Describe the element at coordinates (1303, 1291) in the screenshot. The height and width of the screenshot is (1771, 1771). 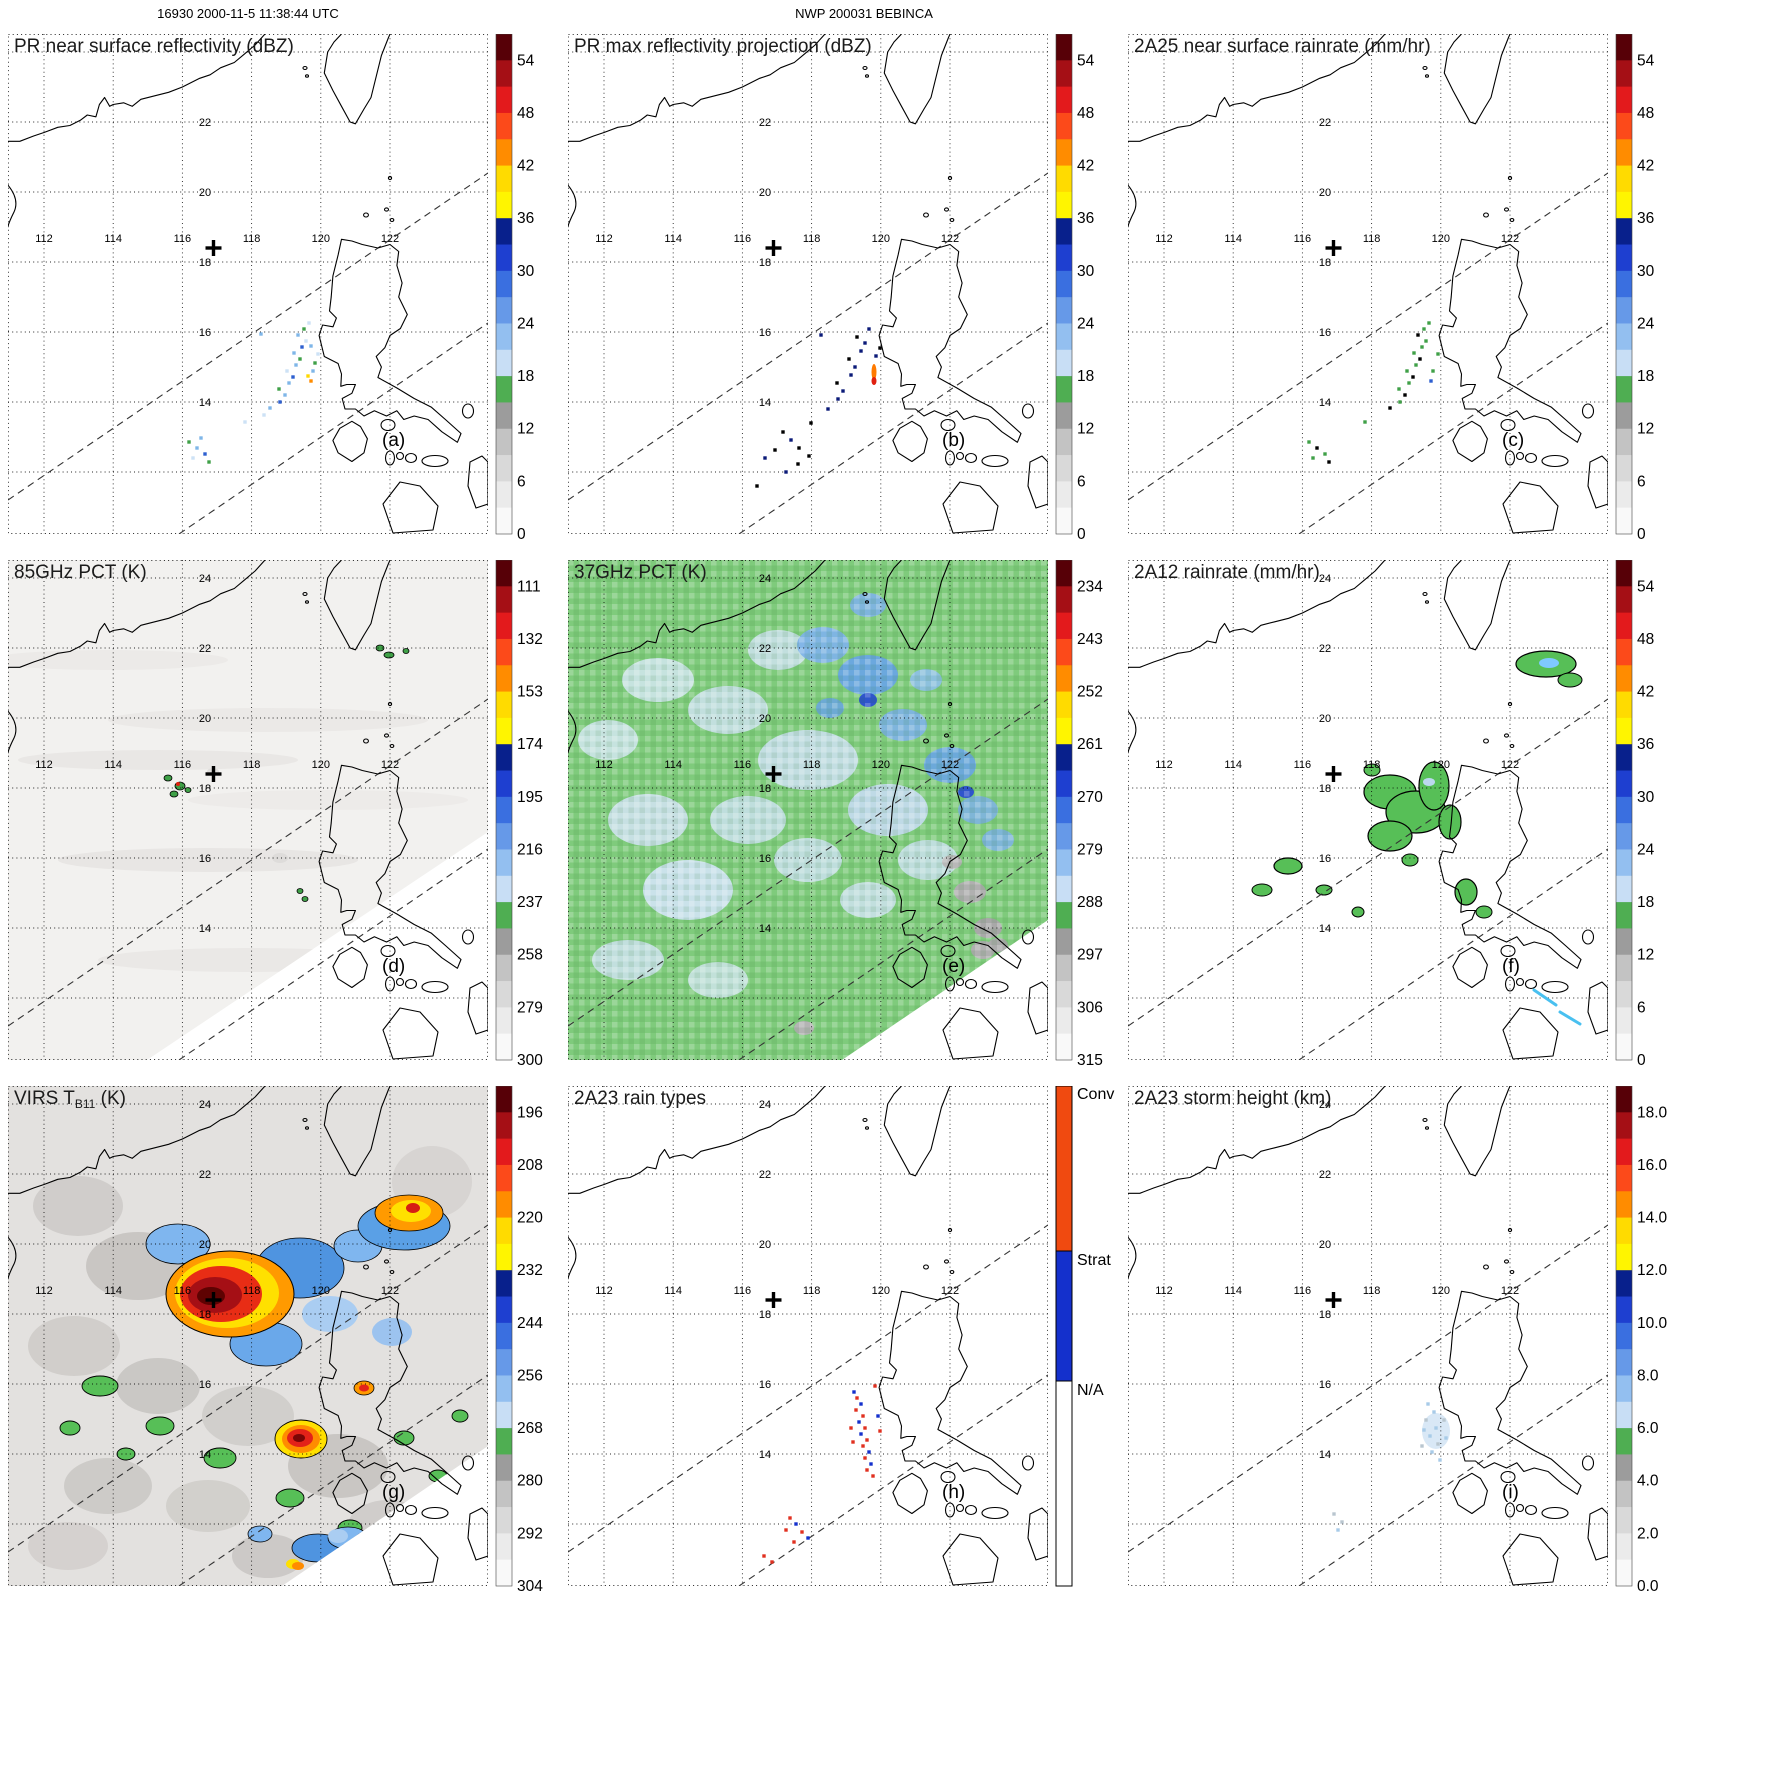
I see `lon-label: 116` at that location.